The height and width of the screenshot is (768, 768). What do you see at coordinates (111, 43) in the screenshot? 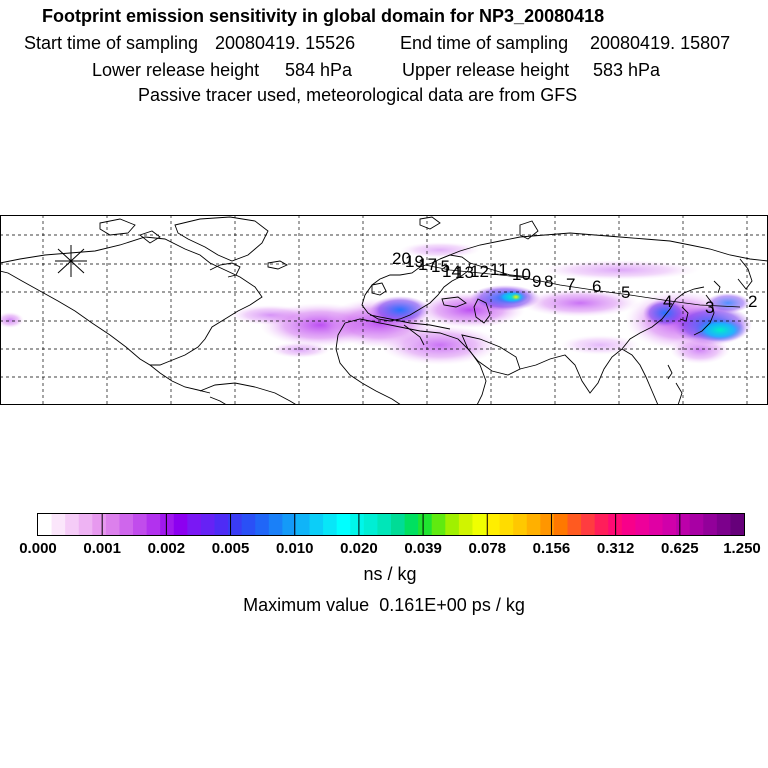
I see `start-label: Start time of sampling` at bounding box center [111, 43].